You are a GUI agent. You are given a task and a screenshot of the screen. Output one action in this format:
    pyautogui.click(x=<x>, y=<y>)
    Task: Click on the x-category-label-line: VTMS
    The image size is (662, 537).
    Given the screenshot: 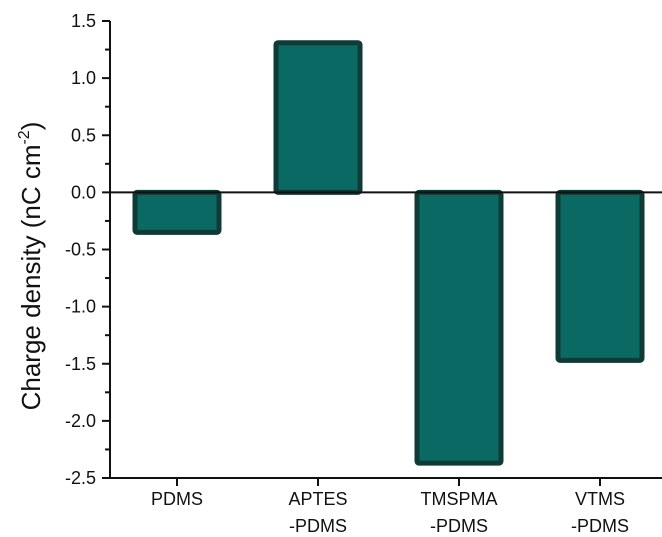 What is the action you would take?
    pyautogui.click(x=600, y=499)
    